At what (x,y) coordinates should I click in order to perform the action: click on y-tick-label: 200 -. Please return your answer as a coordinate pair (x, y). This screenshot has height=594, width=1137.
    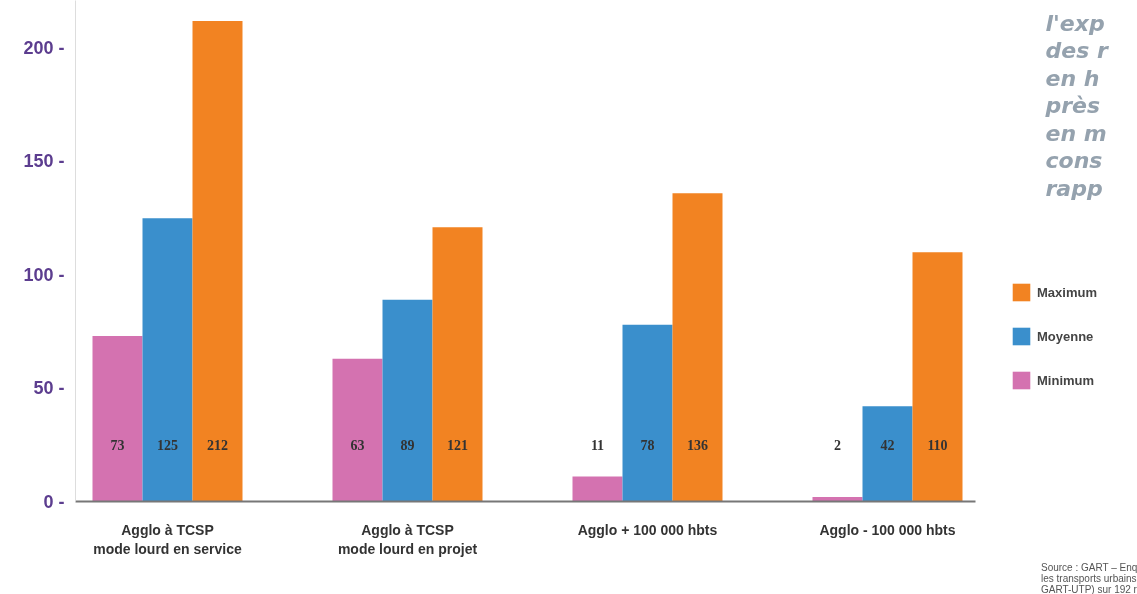
    Looking at the image, I should click on (44, 48).